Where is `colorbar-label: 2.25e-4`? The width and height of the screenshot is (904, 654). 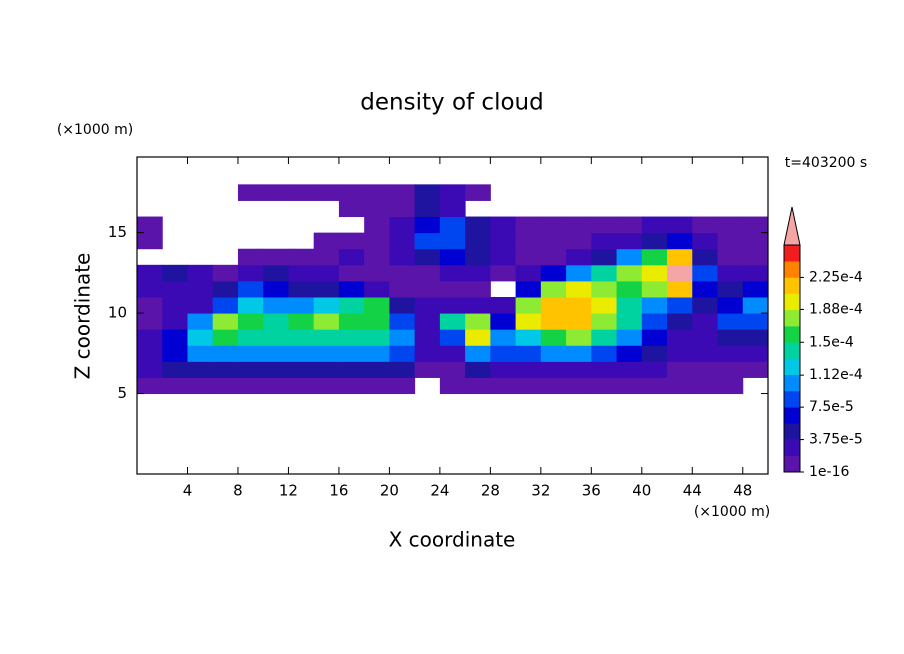 colorbar-label: 2.25e-4 is located at coordinates (836, 277).